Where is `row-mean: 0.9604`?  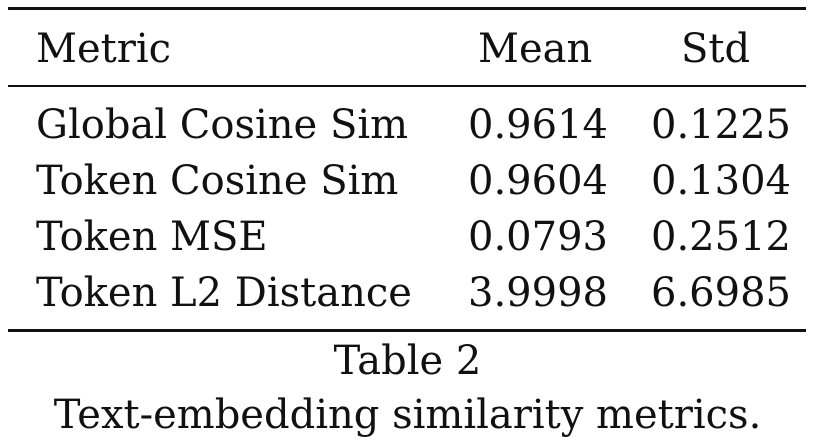 row-mean: 0.9604 is located at coordinates (538, 181).